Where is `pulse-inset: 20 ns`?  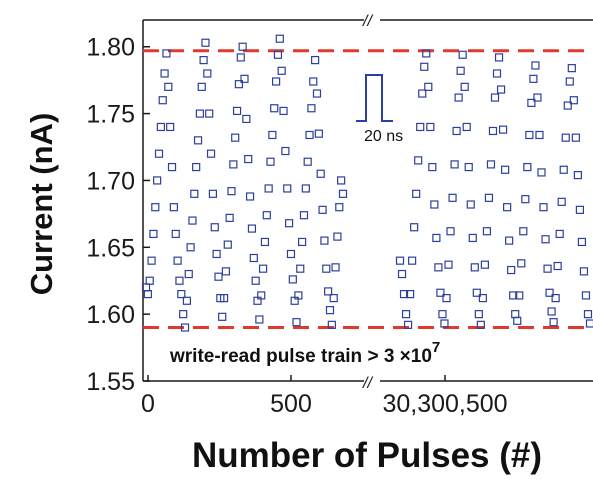
pulse-inset: 20 ns is located at coordinates (379, 109).